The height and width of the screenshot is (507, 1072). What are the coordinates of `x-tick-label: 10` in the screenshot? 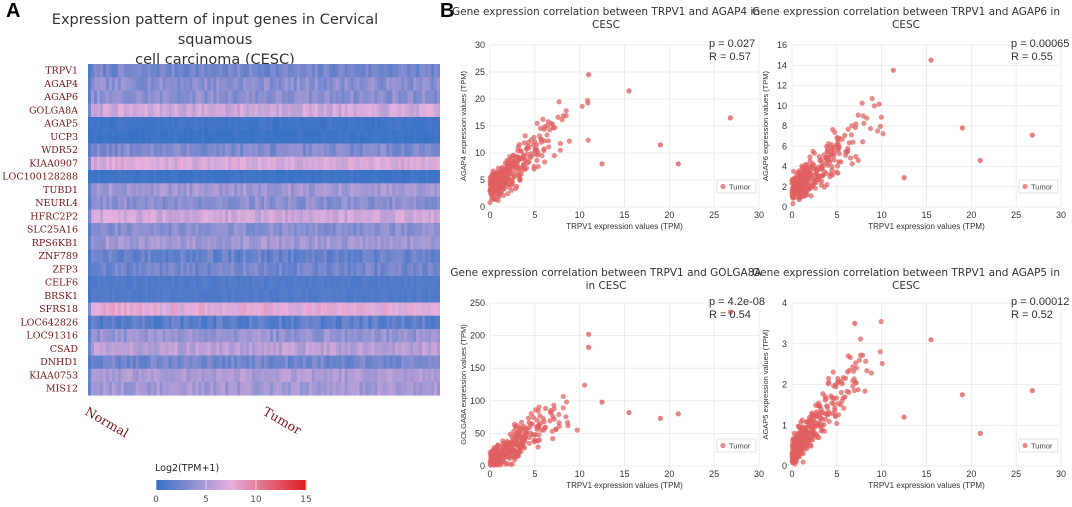 It's located at (882, 215).